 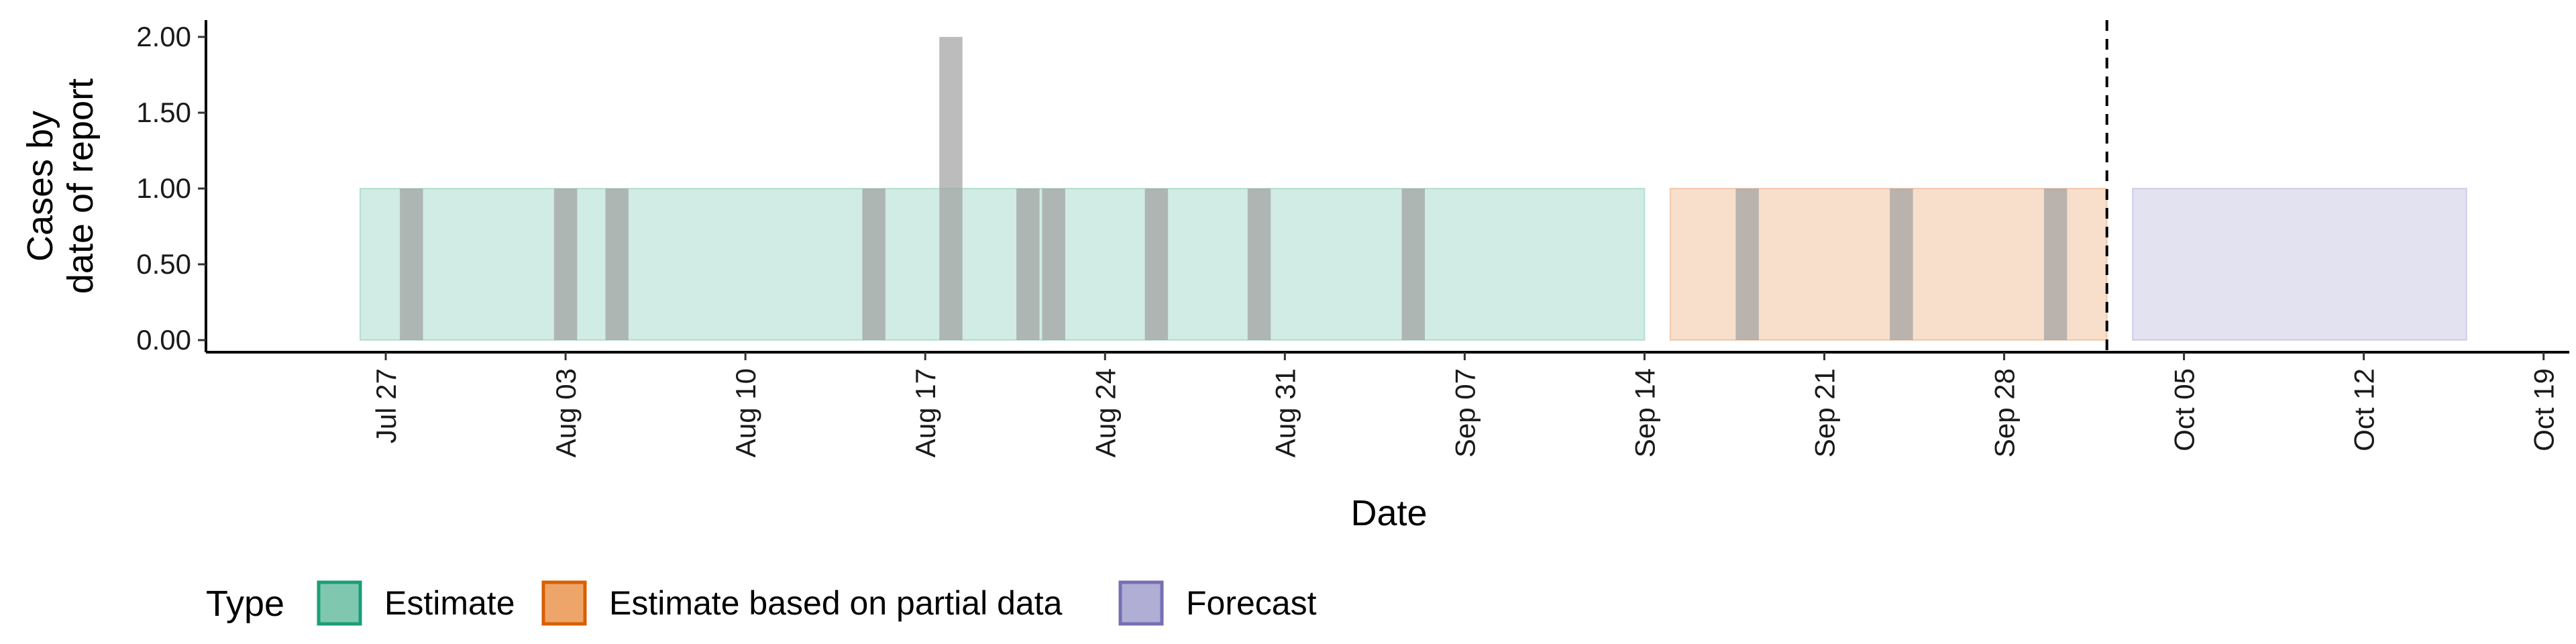 I want to click on x-tick-label: Aug 31, so click(x=1285, y=413).